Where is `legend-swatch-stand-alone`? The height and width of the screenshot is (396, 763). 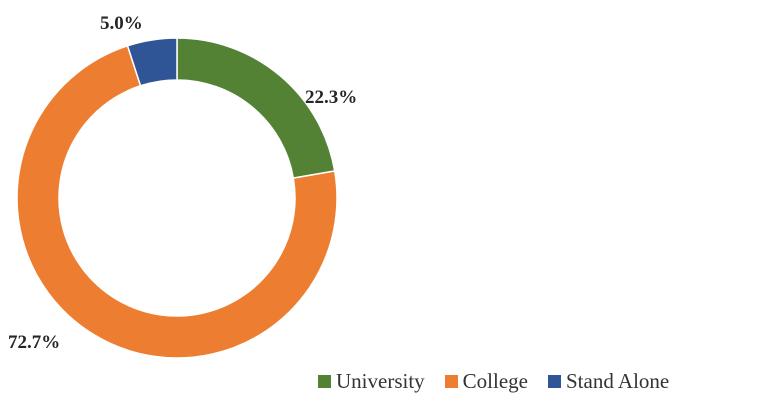
legend-swatch-stand-alone is located at coordinates (554, 381).